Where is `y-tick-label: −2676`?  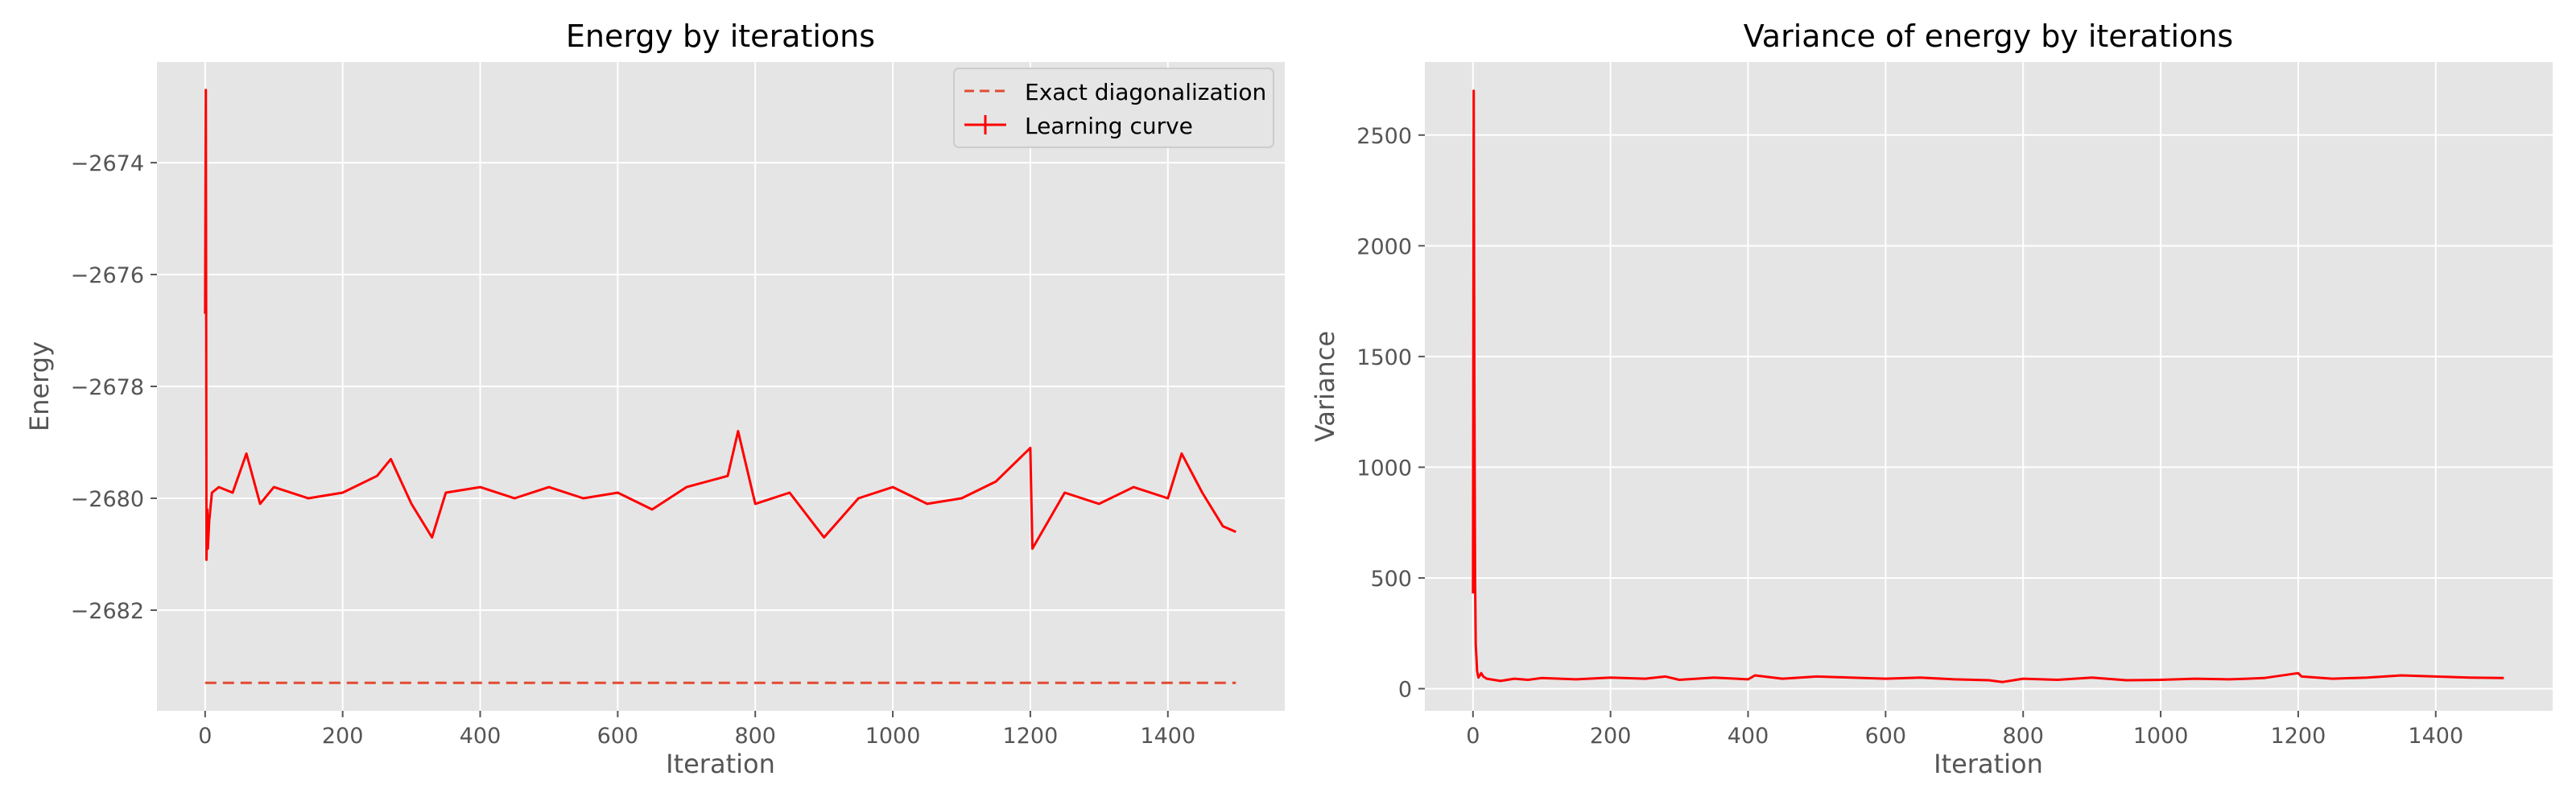
y-tick-label: −2676 is located at coordinates (107, 275).